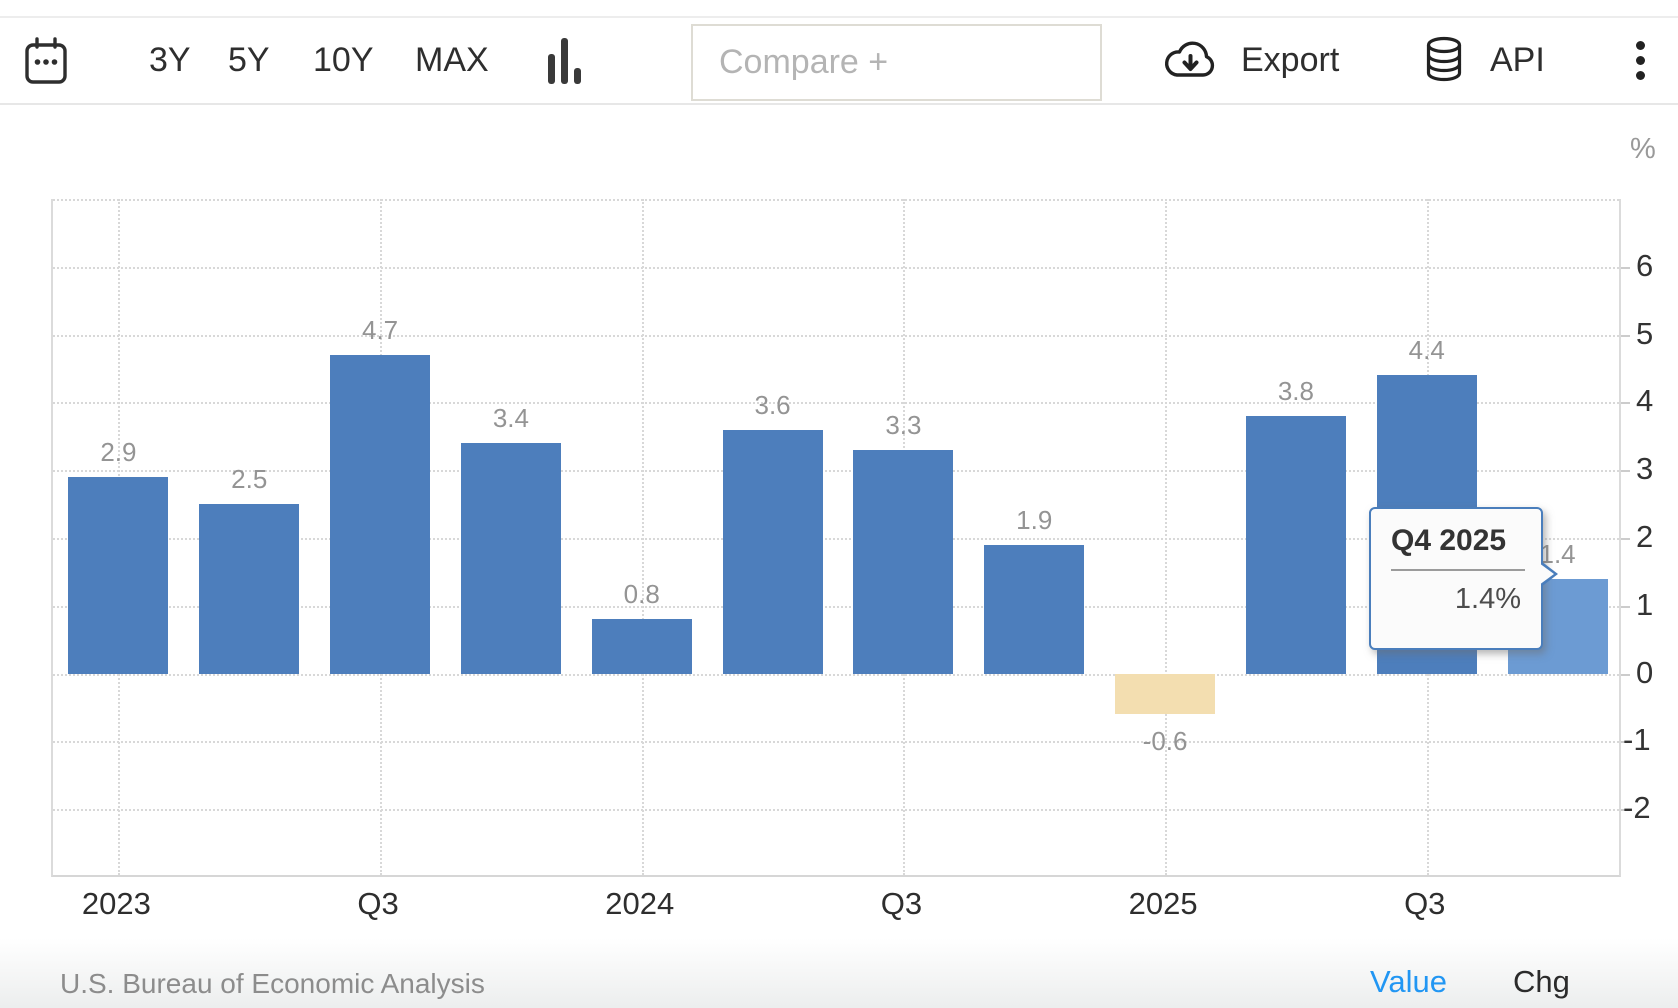  I want to click on api-button: API, so click(1484, 60).